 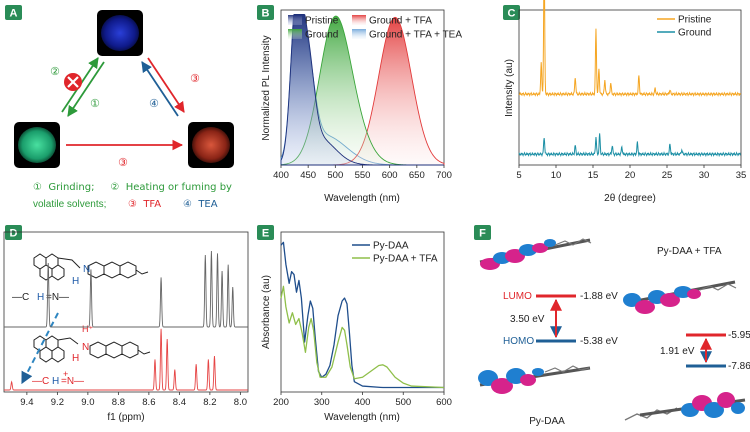 I want to click on f-lumo-left-value: -1.88 eV, so click(x=599, y=296).